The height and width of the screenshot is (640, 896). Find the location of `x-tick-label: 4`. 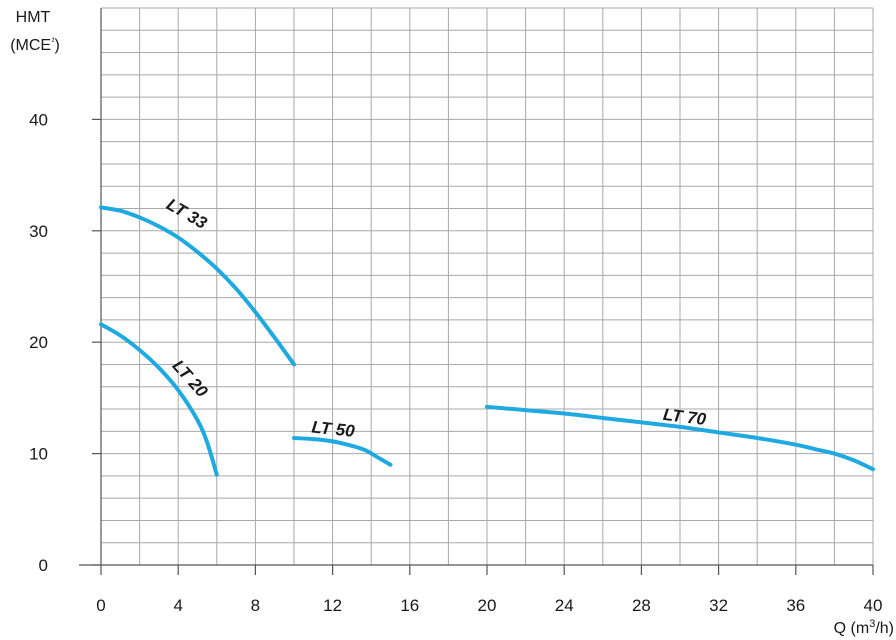

x-tick-label: 4 is located at coordinates (177, 605).